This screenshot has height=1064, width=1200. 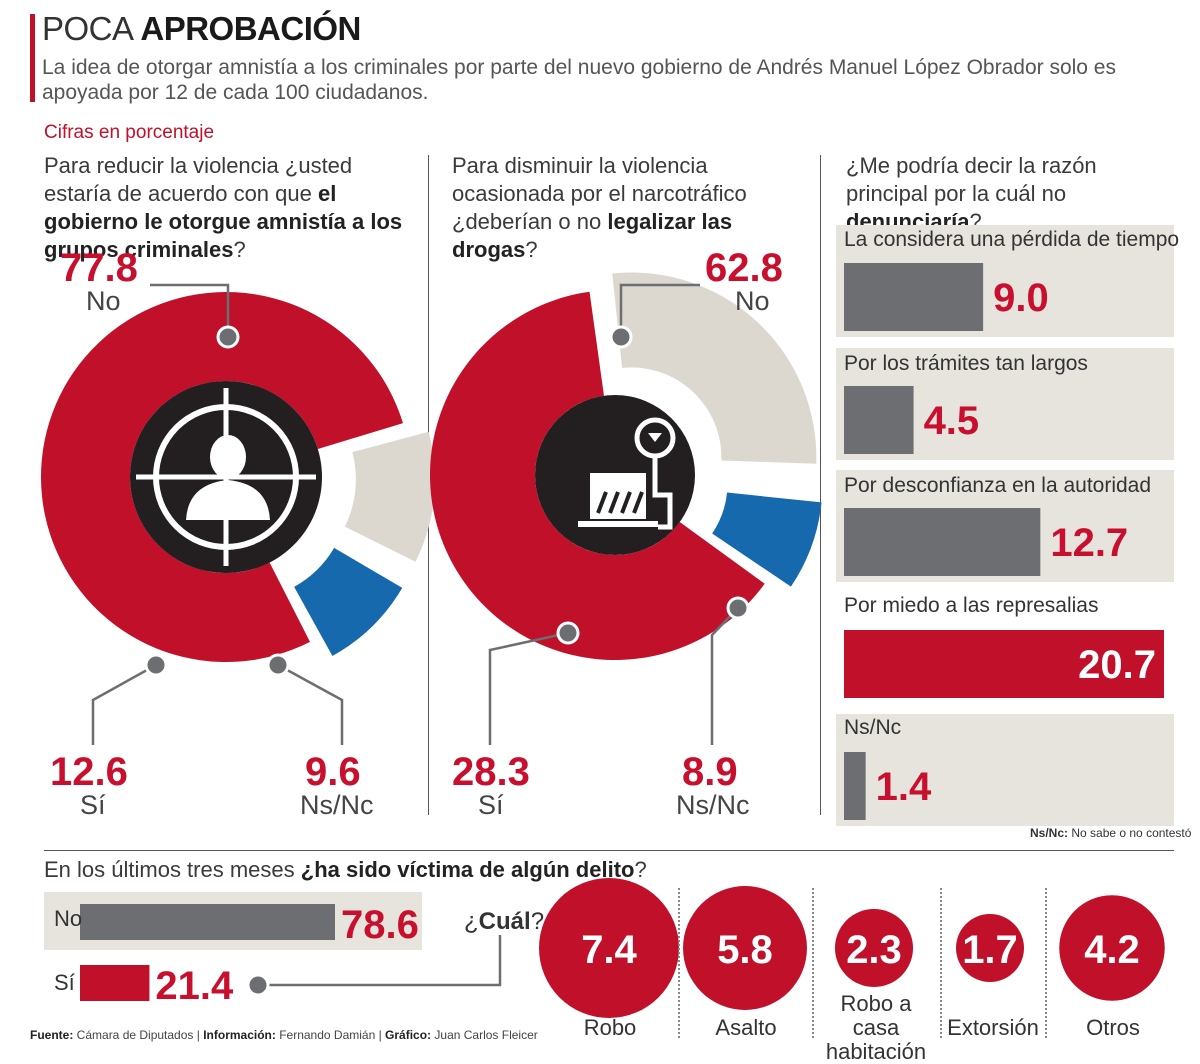 I want to click on bar-value: 20.7, so click(x=1117, y=665).